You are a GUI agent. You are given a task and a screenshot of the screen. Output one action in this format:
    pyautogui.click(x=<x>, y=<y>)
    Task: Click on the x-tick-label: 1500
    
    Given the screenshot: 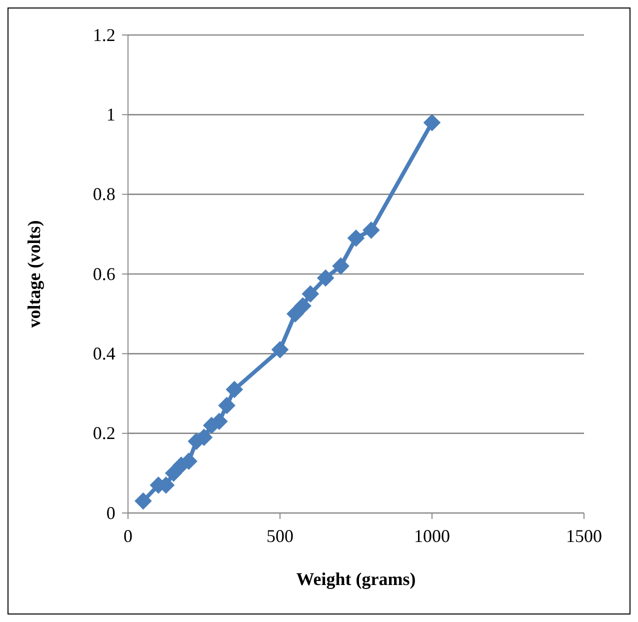 What is the action you would take?
    pyautogui.click(x=584, y=536)
    